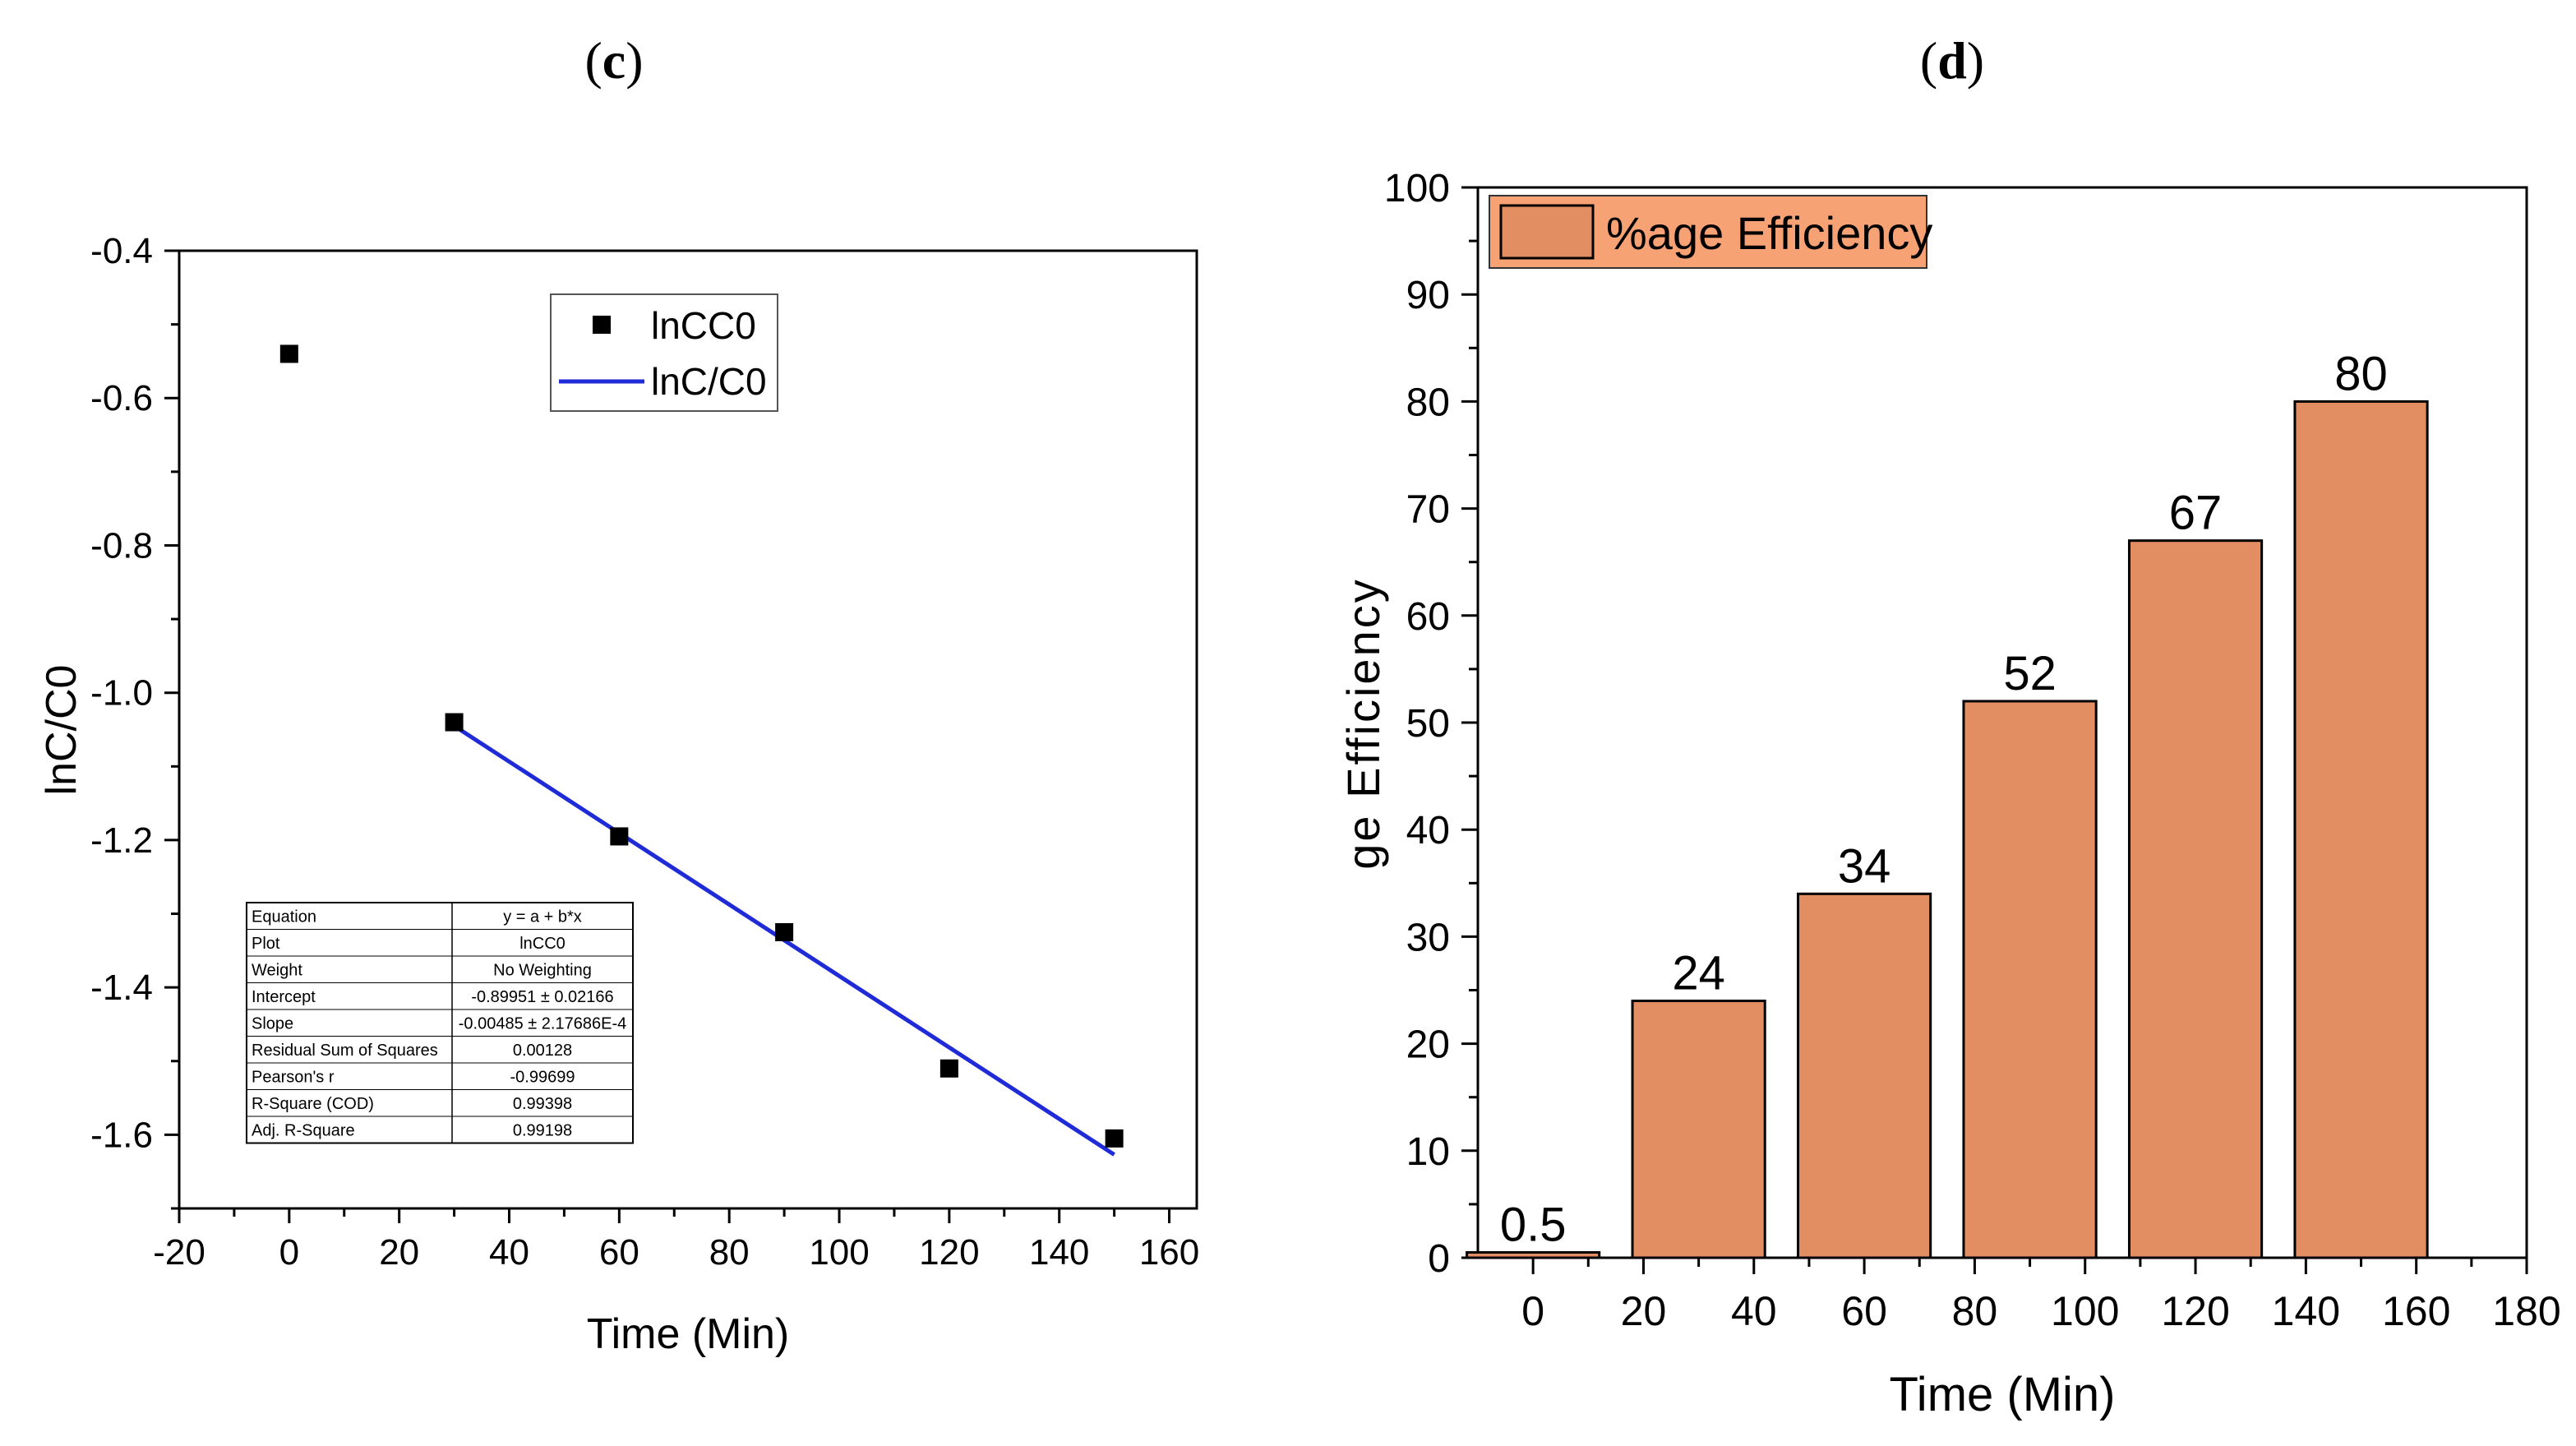 This screenshot has width=2576, height=1446. Describe the element at coordinates (399, 1252) in the screenshot. I see `chart-c-x-tick-label: 20` at that location.